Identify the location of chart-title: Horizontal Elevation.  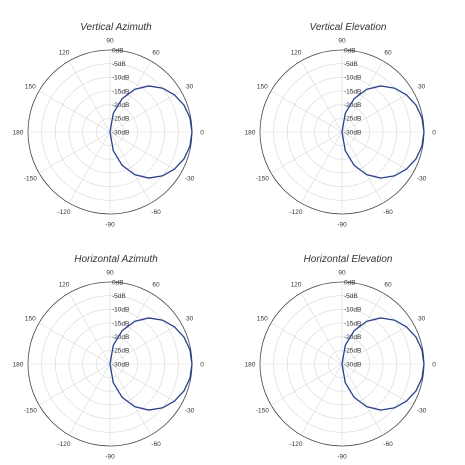
(348, 259).